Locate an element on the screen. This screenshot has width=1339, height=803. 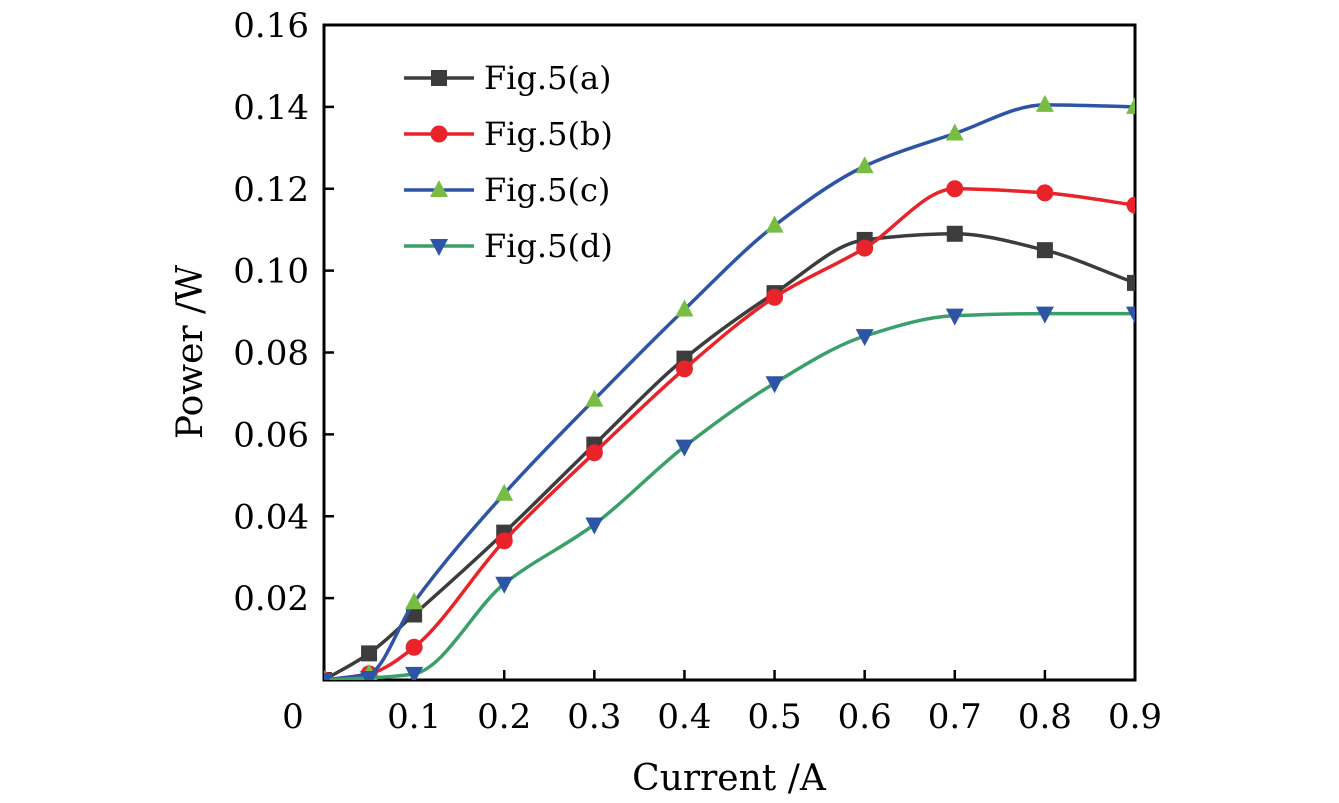
x-tick-label: 0.5 is located at coordinates (775, 717).